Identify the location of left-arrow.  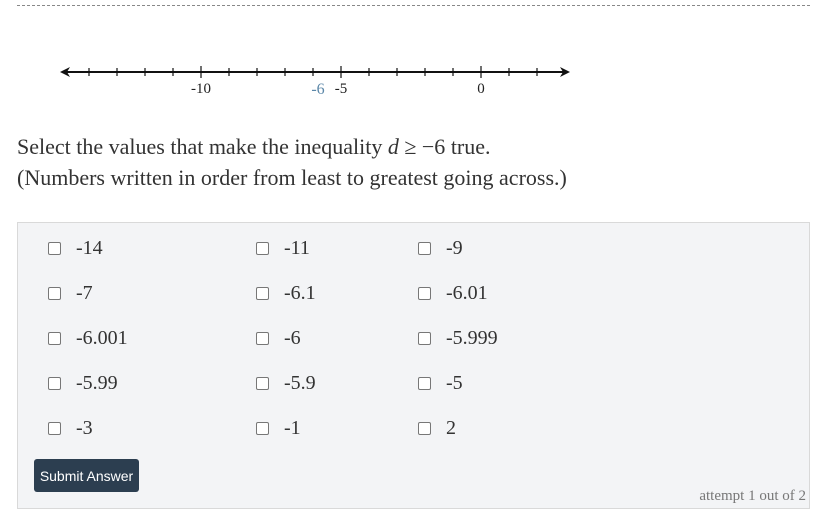
(65, 72).